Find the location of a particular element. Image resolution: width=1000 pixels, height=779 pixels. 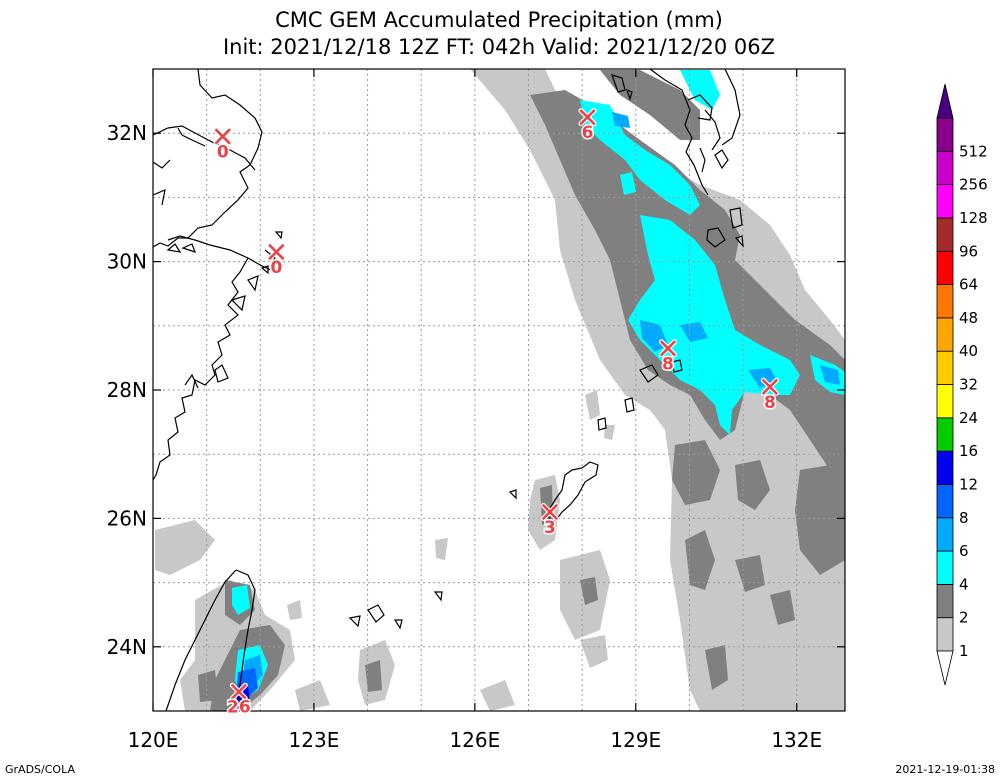

colorbar-label: 4 is located at coordinates (964, 584).